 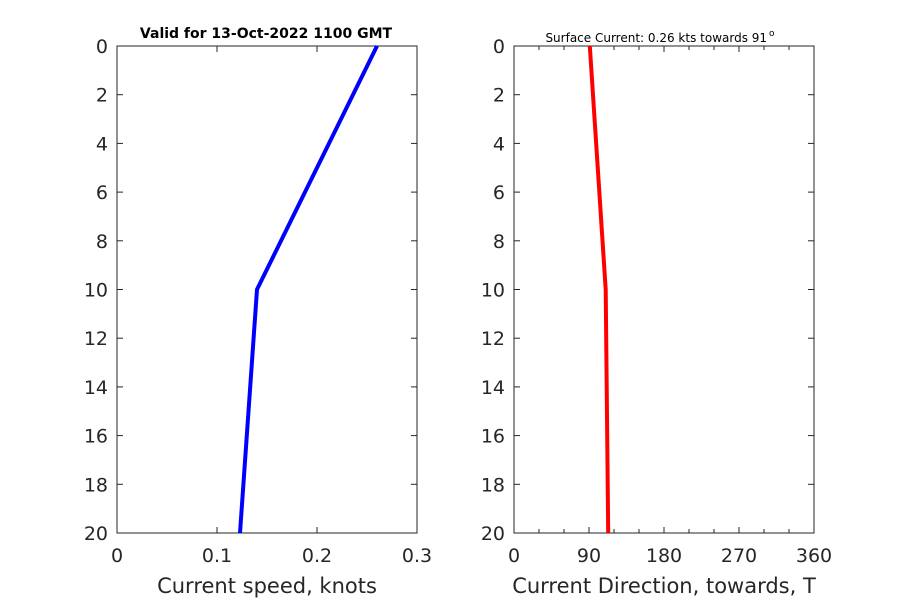 What do you see at coordinates (493, 388) in the screenshot?
I see `direction-y-tick-label: 14` at bounding box center [493, 388].